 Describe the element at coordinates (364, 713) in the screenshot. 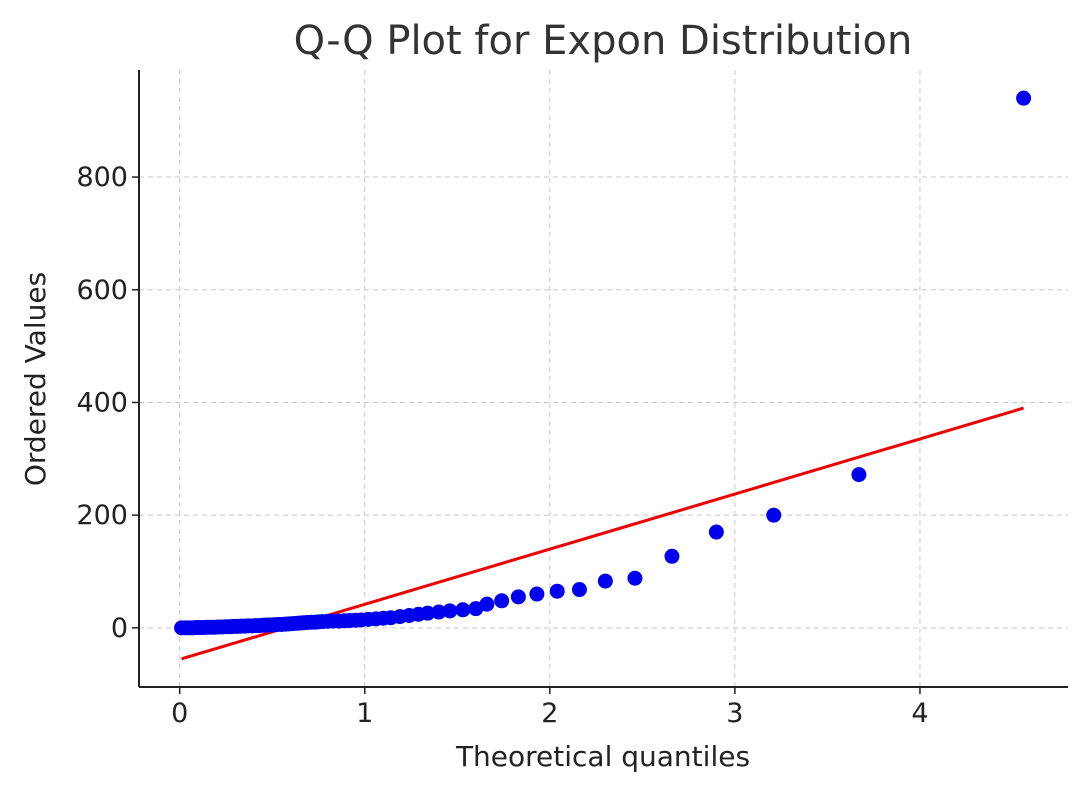

I see `x-tick-label: 1` at that location.